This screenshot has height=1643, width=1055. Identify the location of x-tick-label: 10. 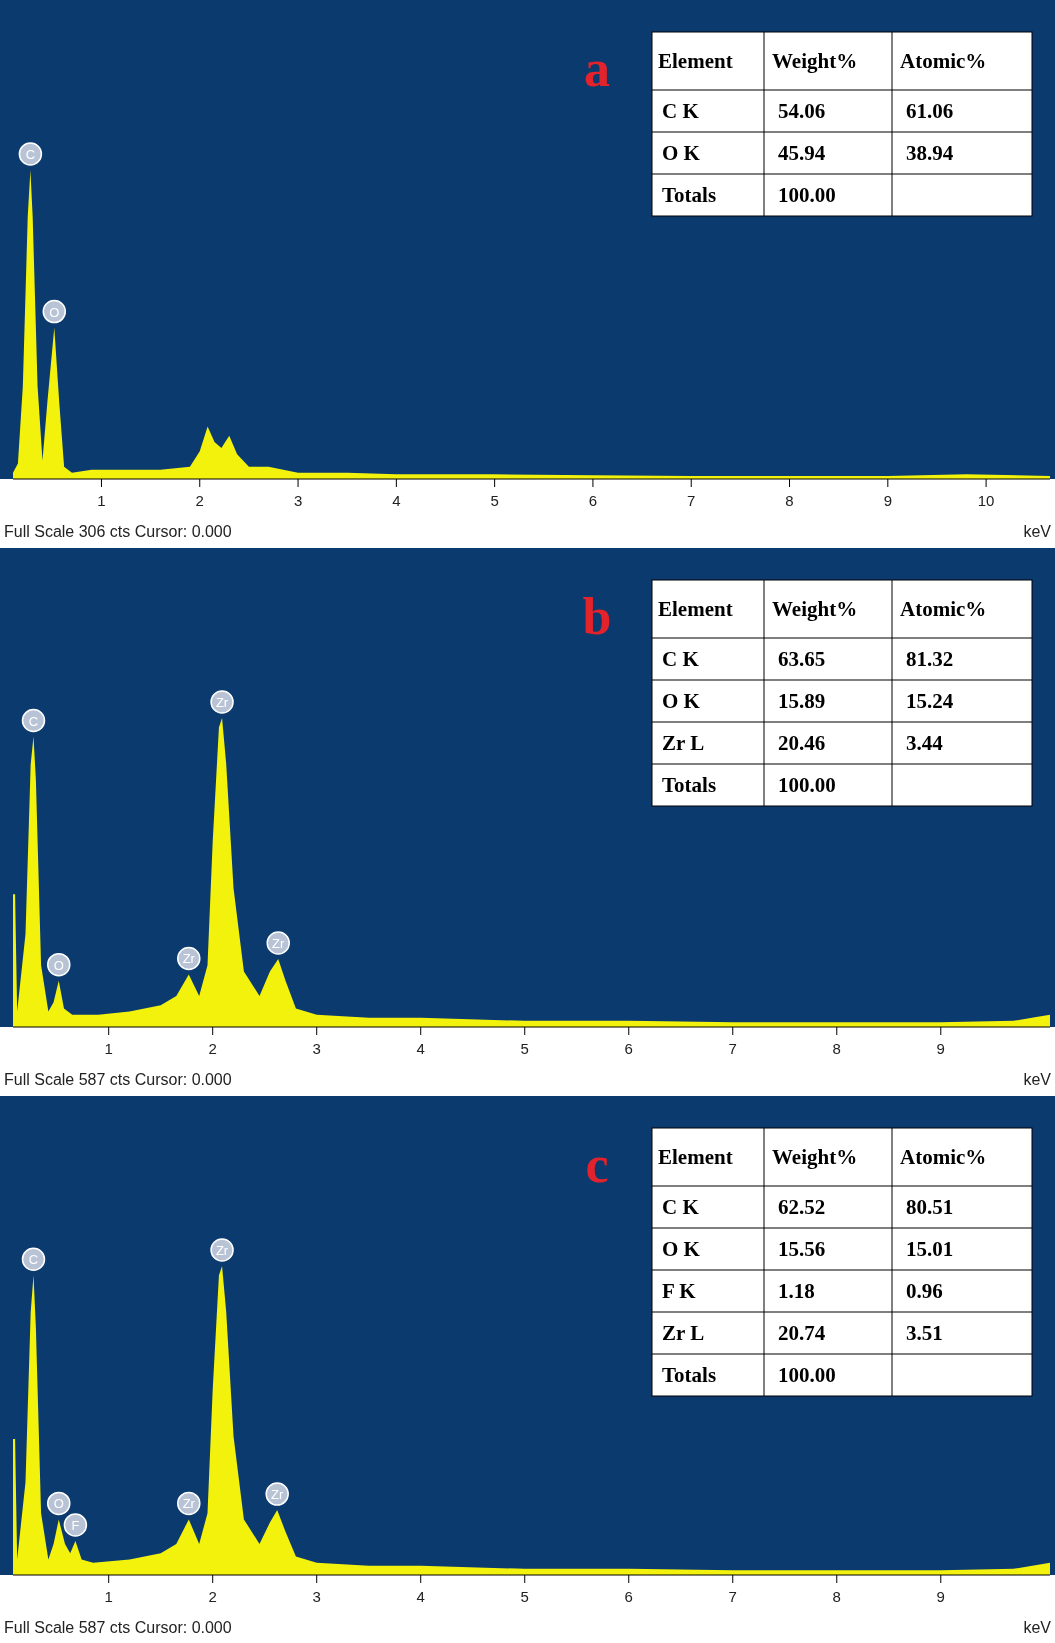
(986, 500).